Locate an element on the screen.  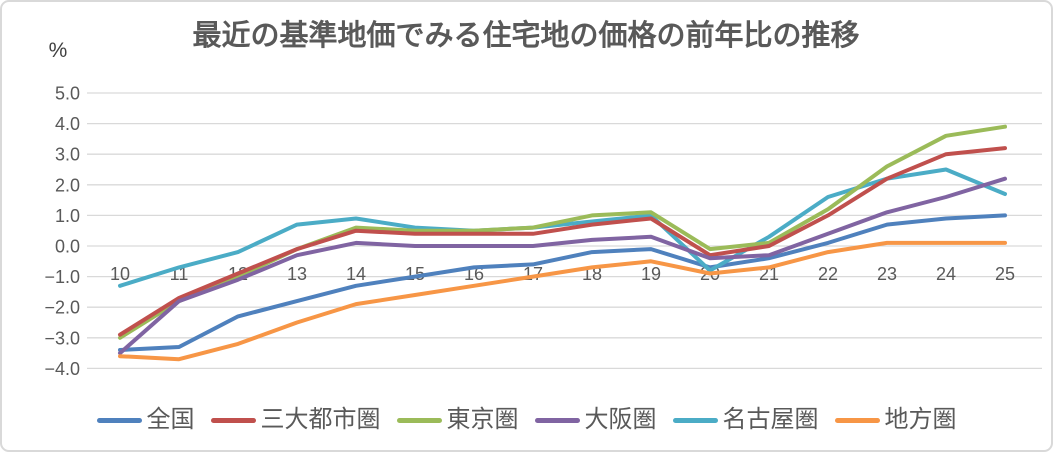
legend-swatch-大阪圏 is located at coordinates (557, 420).